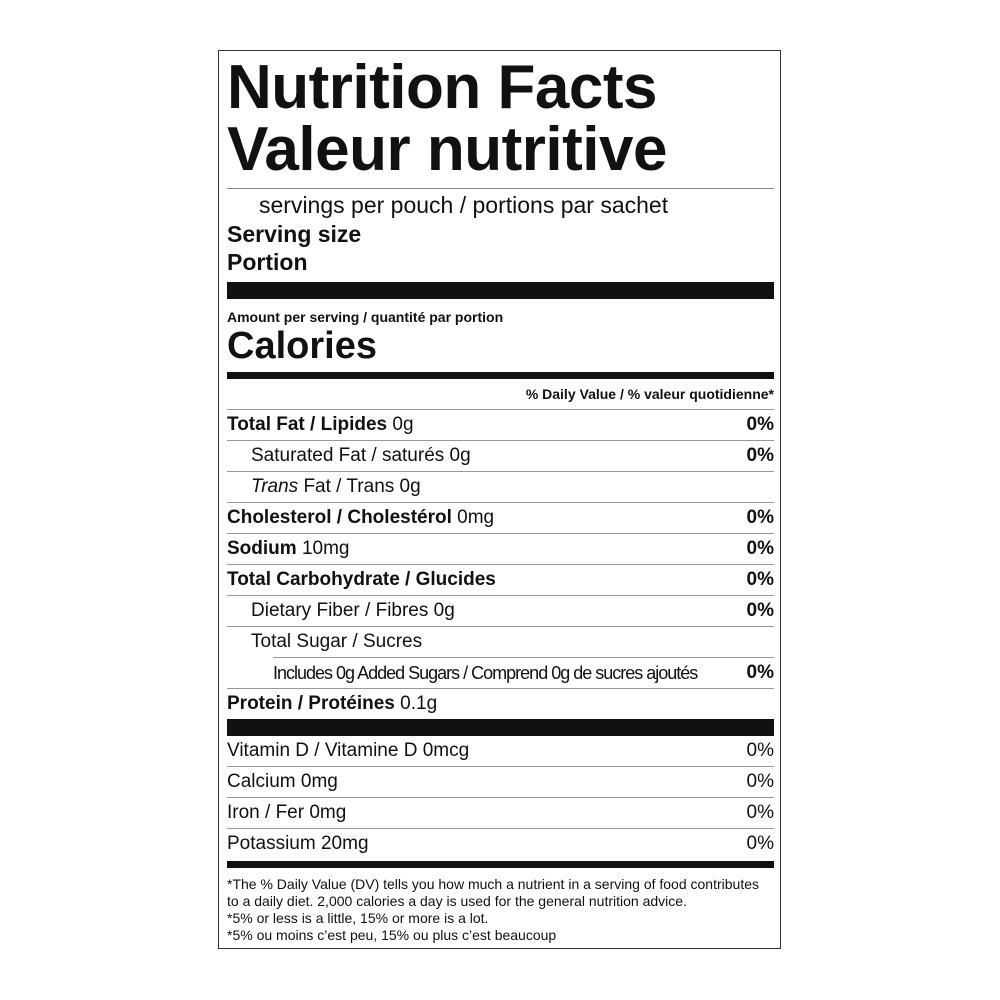 This screenshot has height=1000, width=1000. Describe the element at coordinates (500, 610) in the screenshot. I see `nutrient-row-dietary-fiber: Dietary Fiber / Fibres 0g 0%` at that location.